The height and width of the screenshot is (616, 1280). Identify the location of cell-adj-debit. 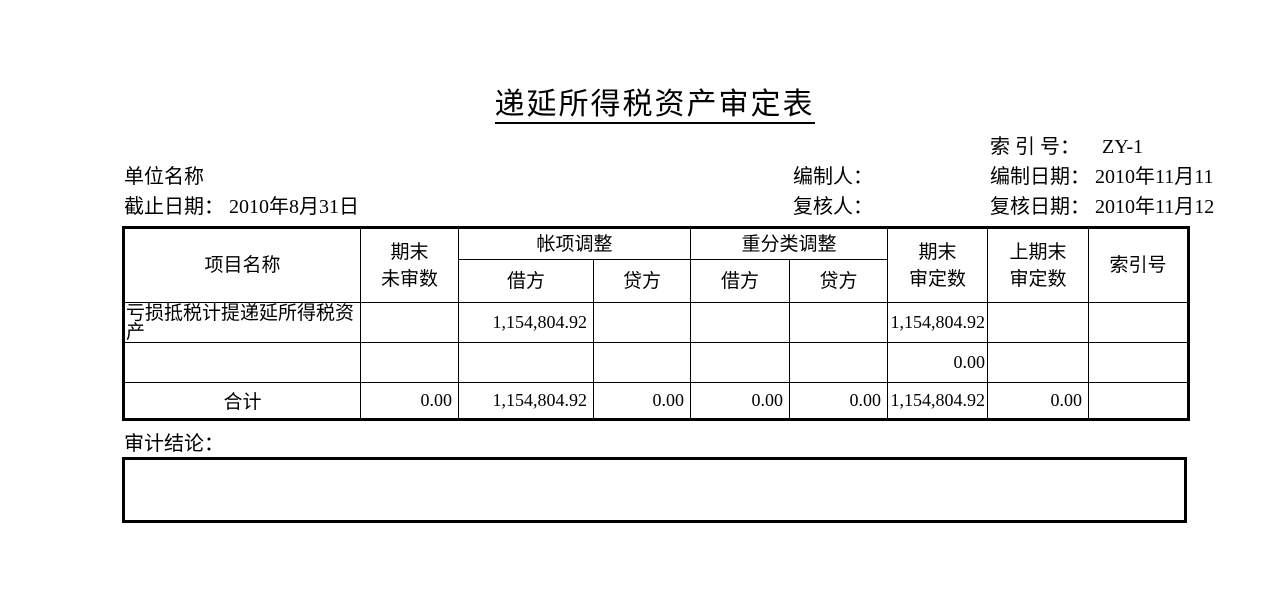
(526, 362).